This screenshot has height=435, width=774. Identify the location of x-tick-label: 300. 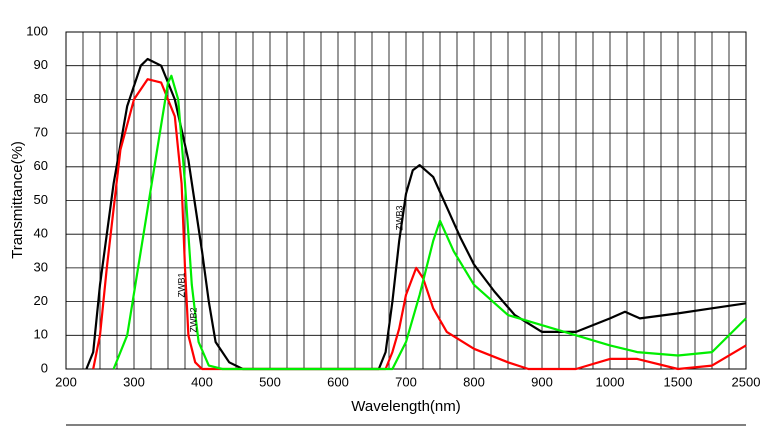
(134, 381).